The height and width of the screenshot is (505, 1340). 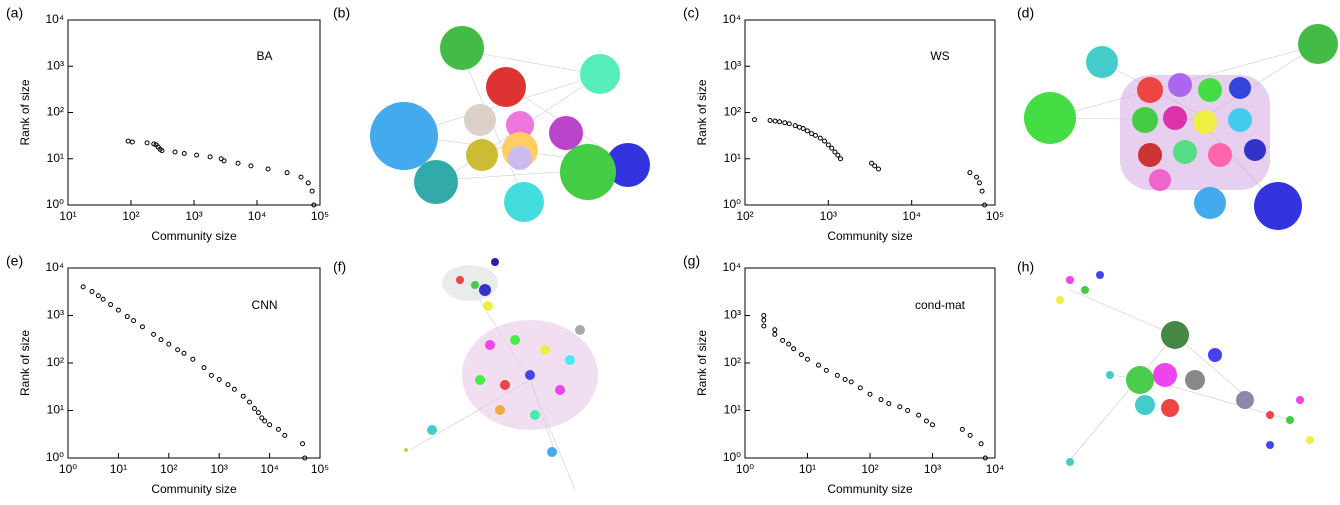 What do you see at coordinates (118, 469) in the screenshot?
I see `x-tick-label: 10¹` at bounding box center [118, 469].